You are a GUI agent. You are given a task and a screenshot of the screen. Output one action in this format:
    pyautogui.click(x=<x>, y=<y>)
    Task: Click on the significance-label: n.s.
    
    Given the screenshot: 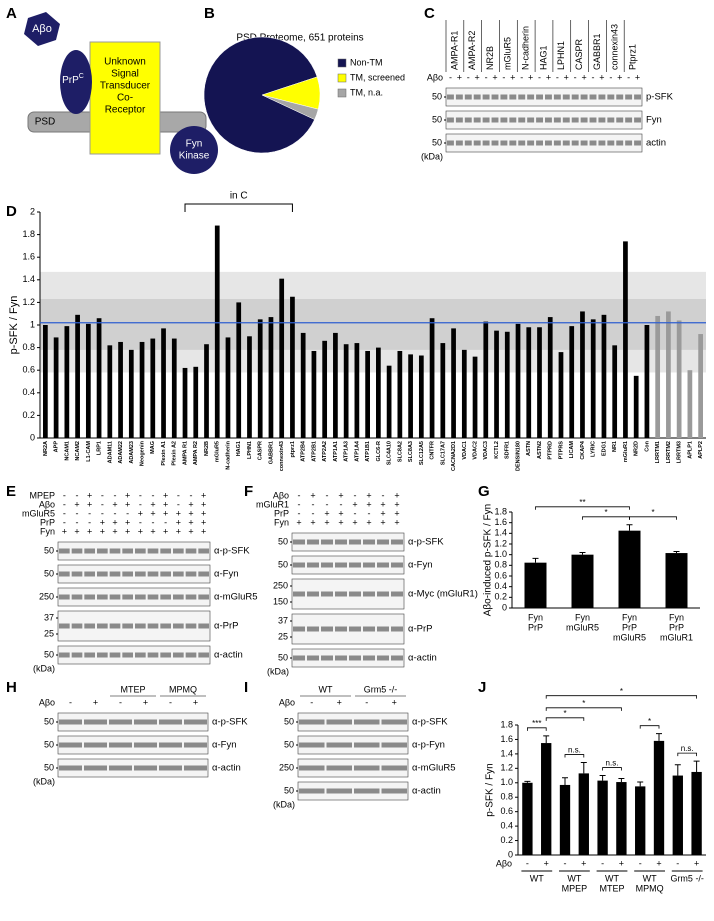 What is the action you would take?
    pyautogui.click(x=574, y=750)
    